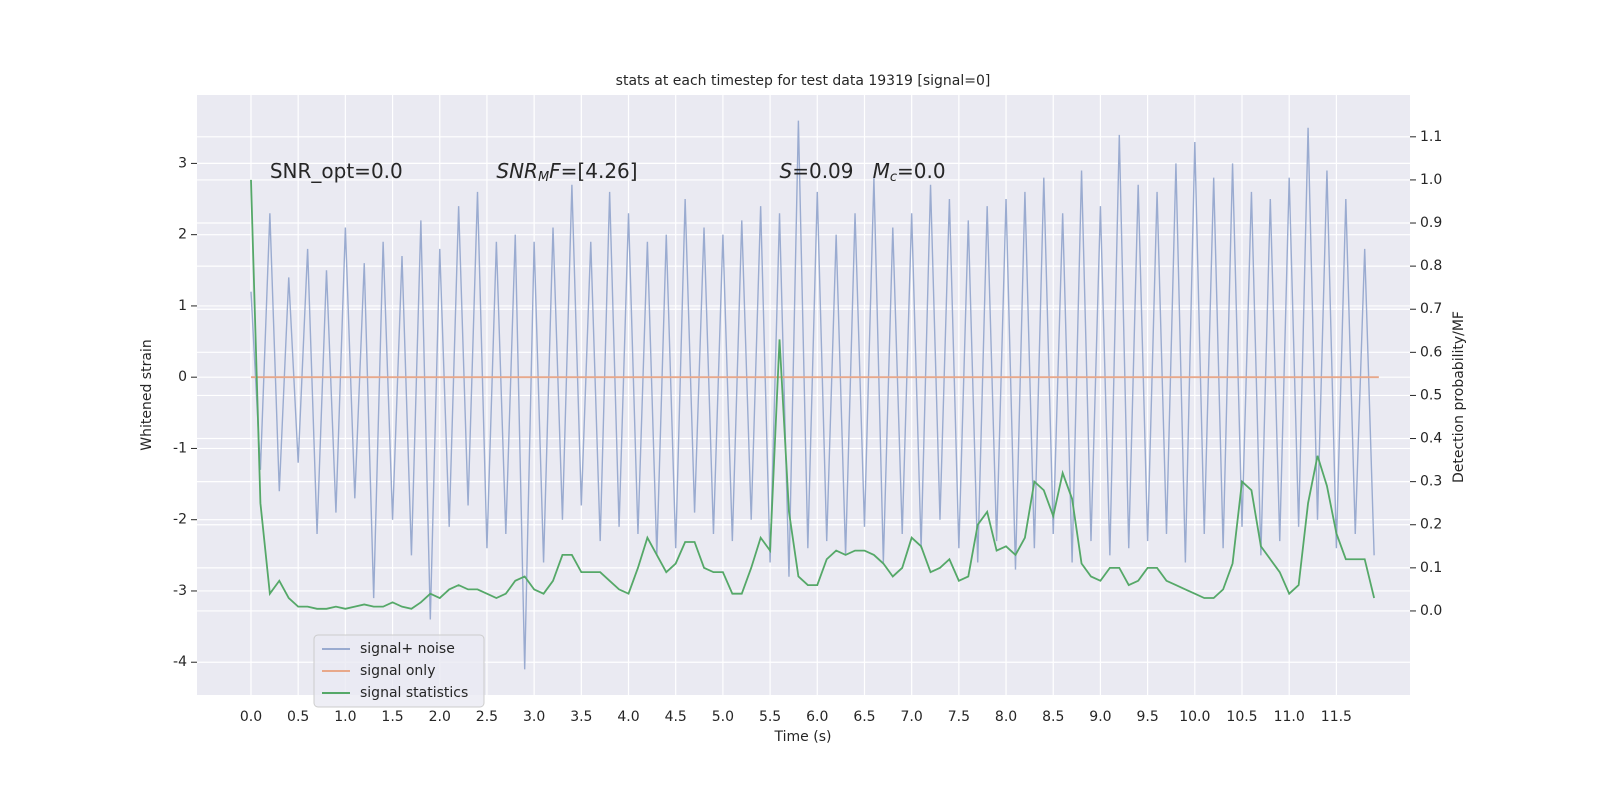 The image size is (1600, 800). What do you see at coordinates (182, 163) in the screenshot?
I see `y-tick-label: 3` at bounding box center [182, 163].